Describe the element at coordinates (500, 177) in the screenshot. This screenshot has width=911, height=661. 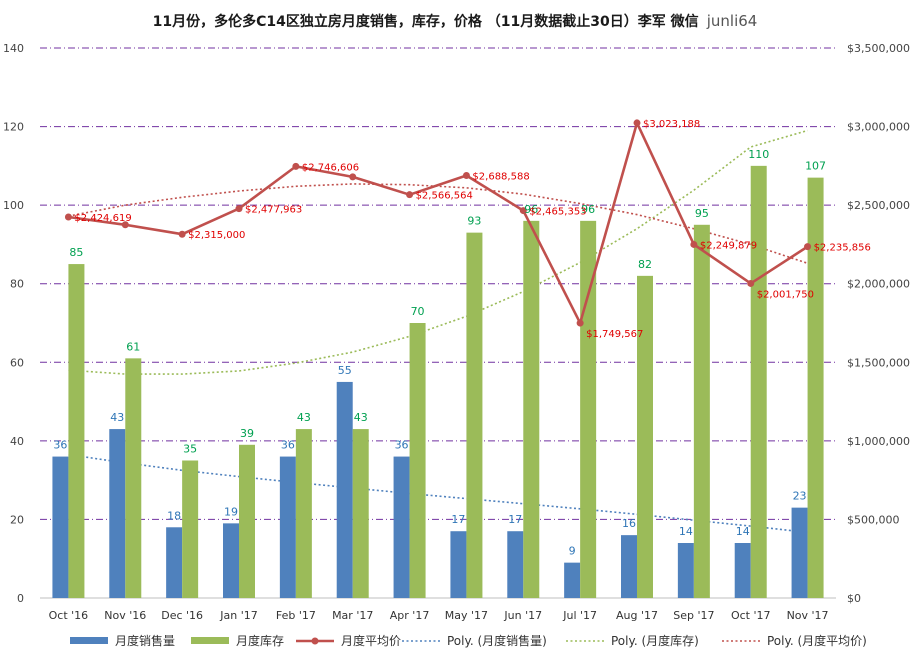
I see `price-label: $2,688,588` at that location.